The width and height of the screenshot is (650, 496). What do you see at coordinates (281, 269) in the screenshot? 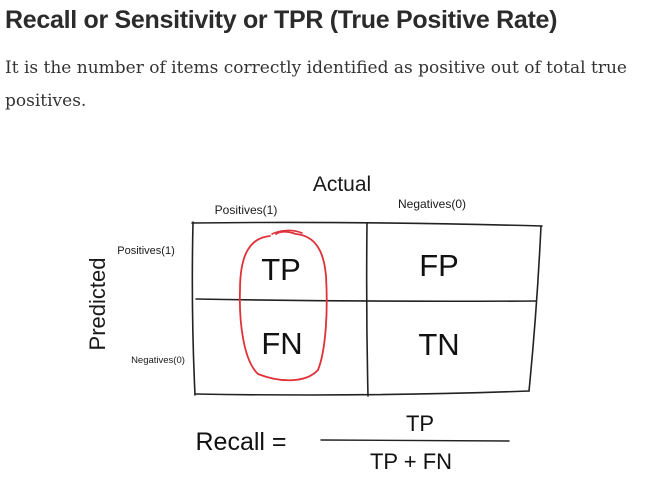
I see `true-positive-cell: TP` at bounding box center [281, 269].